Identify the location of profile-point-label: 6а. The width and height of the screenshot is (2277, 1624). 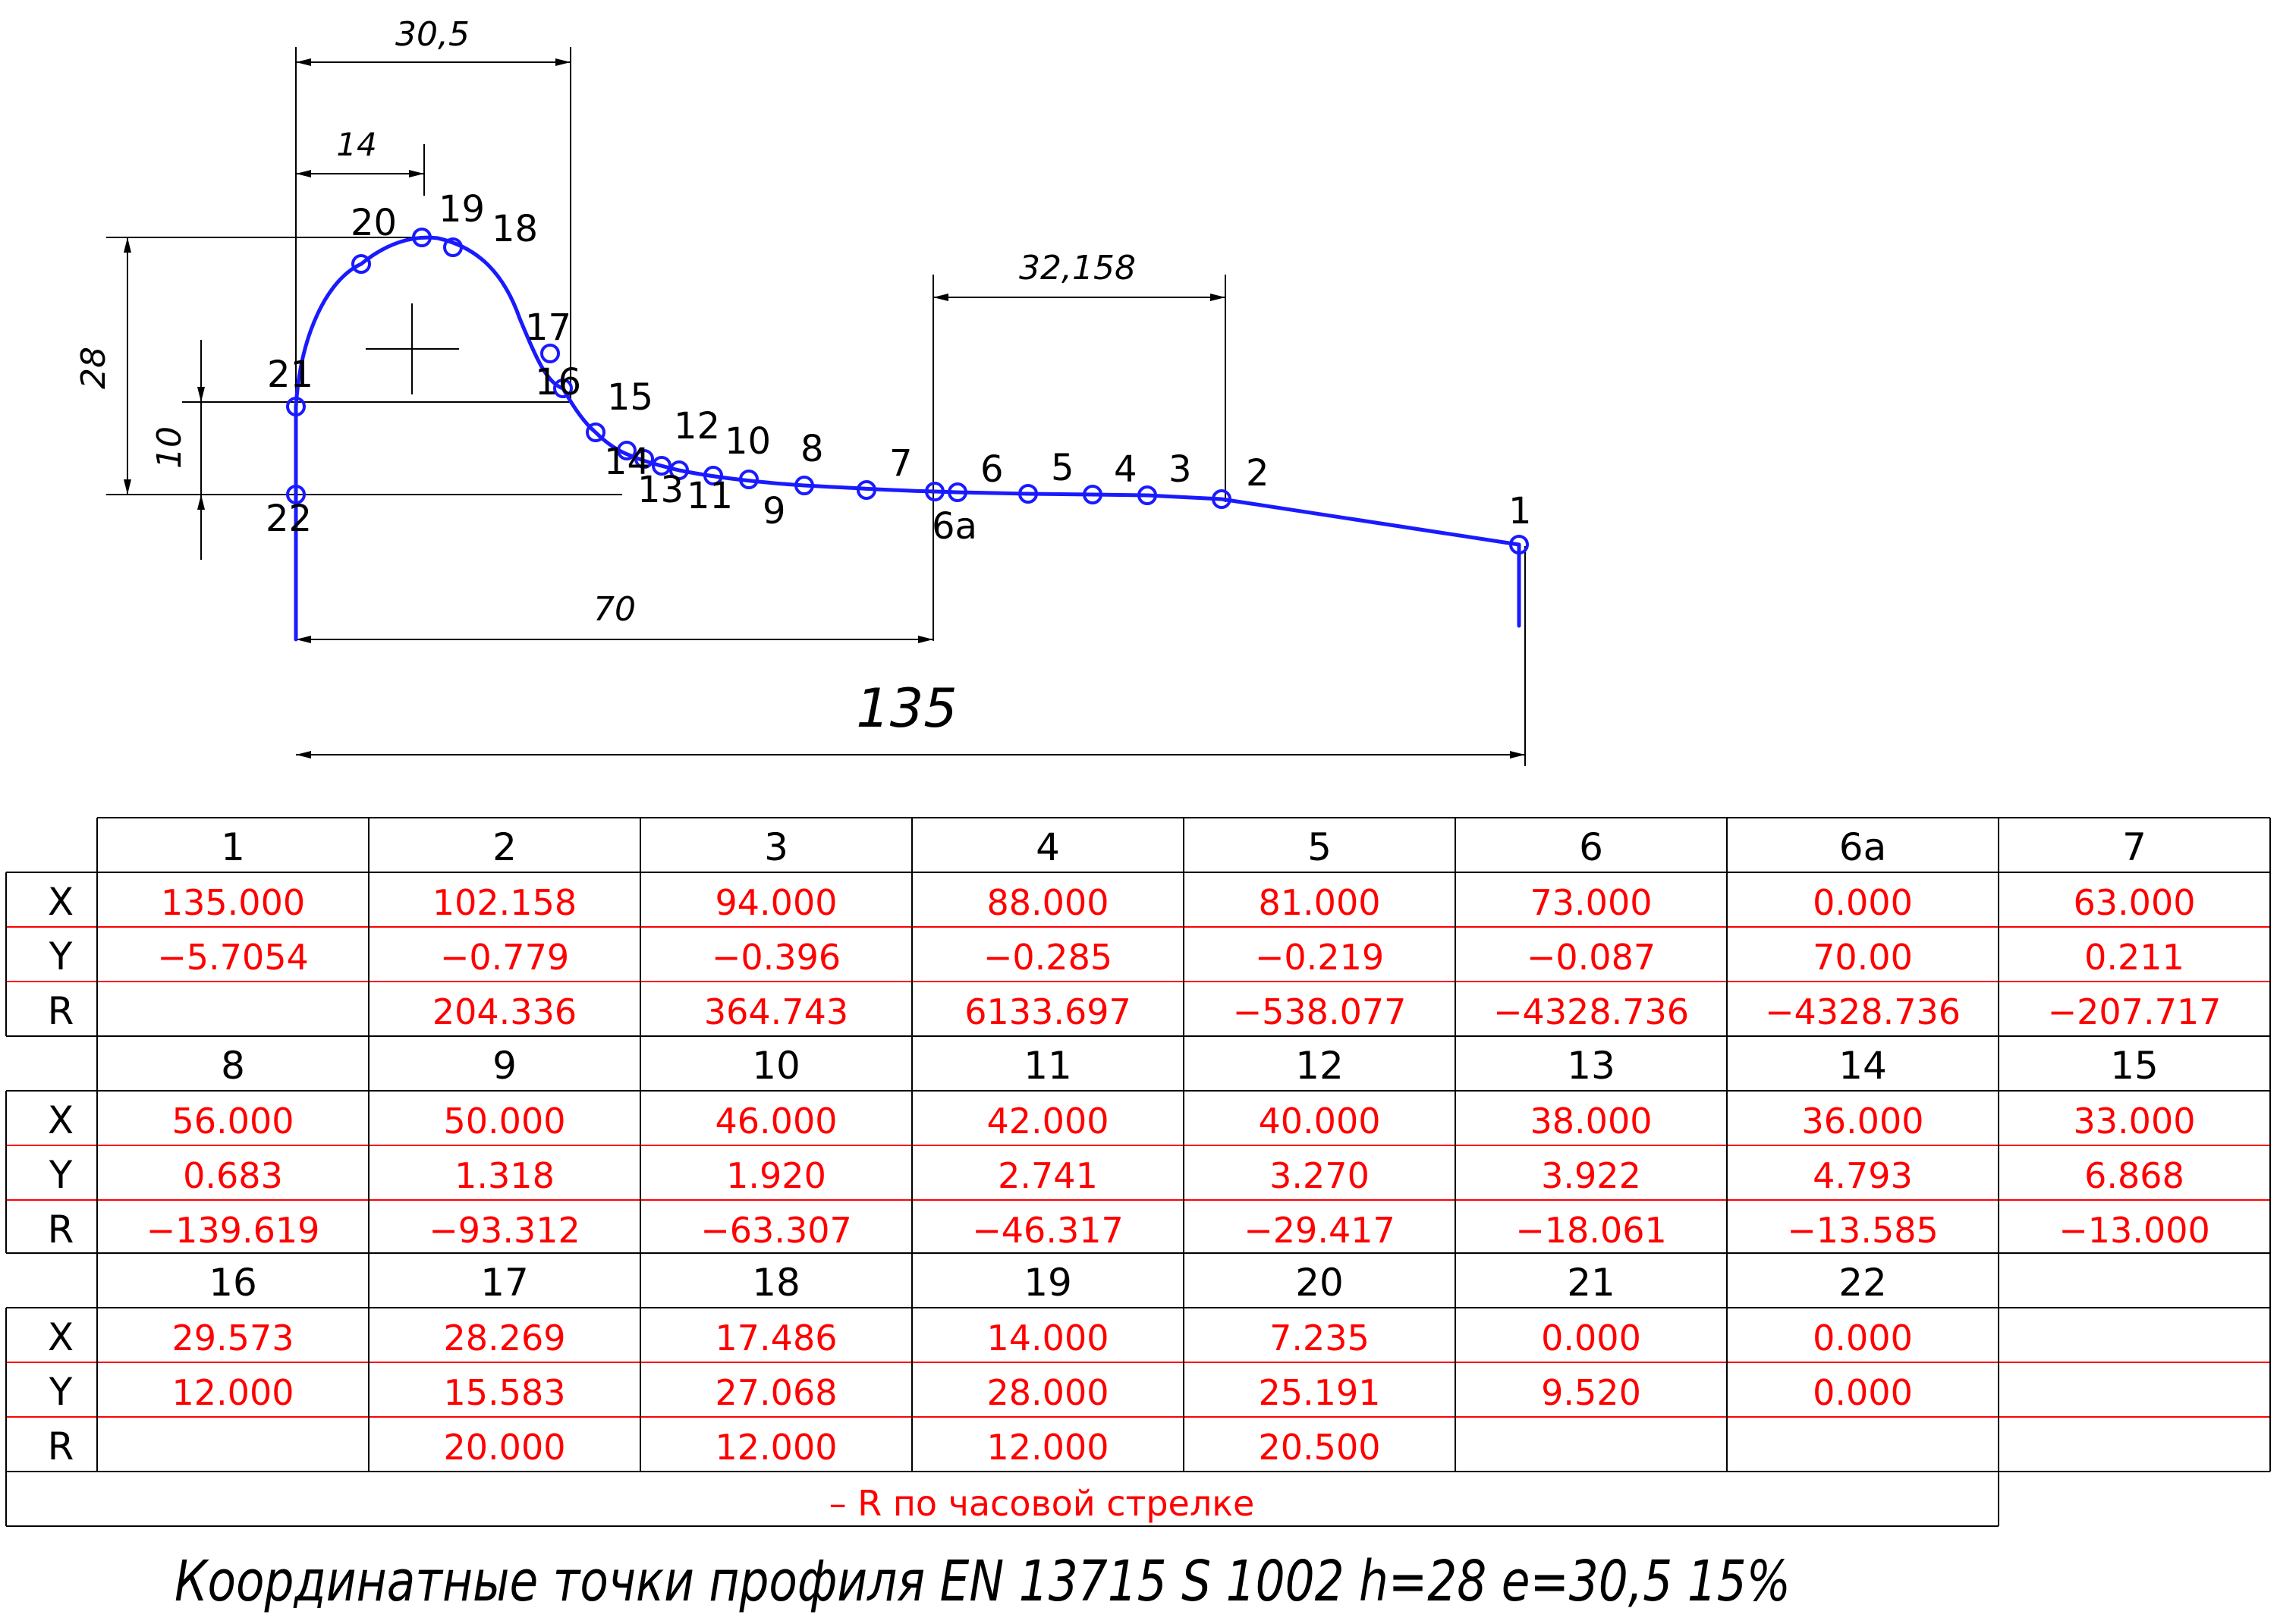
(954, 526).